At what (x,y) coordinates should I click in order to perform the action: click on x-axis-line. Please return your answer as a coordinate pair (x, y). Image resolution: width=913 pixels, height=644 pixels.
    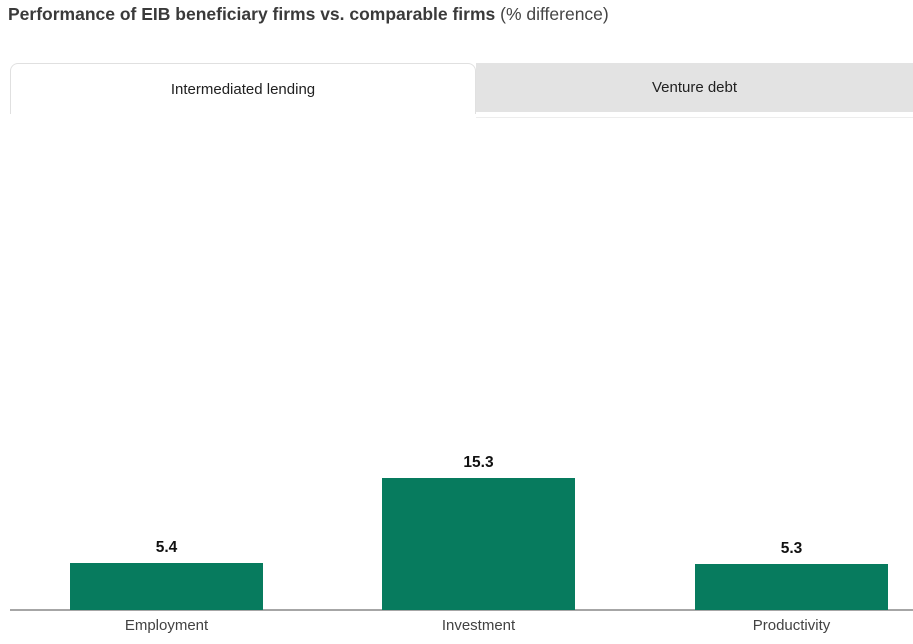
    Looking at the image, I should click on (461, 610).